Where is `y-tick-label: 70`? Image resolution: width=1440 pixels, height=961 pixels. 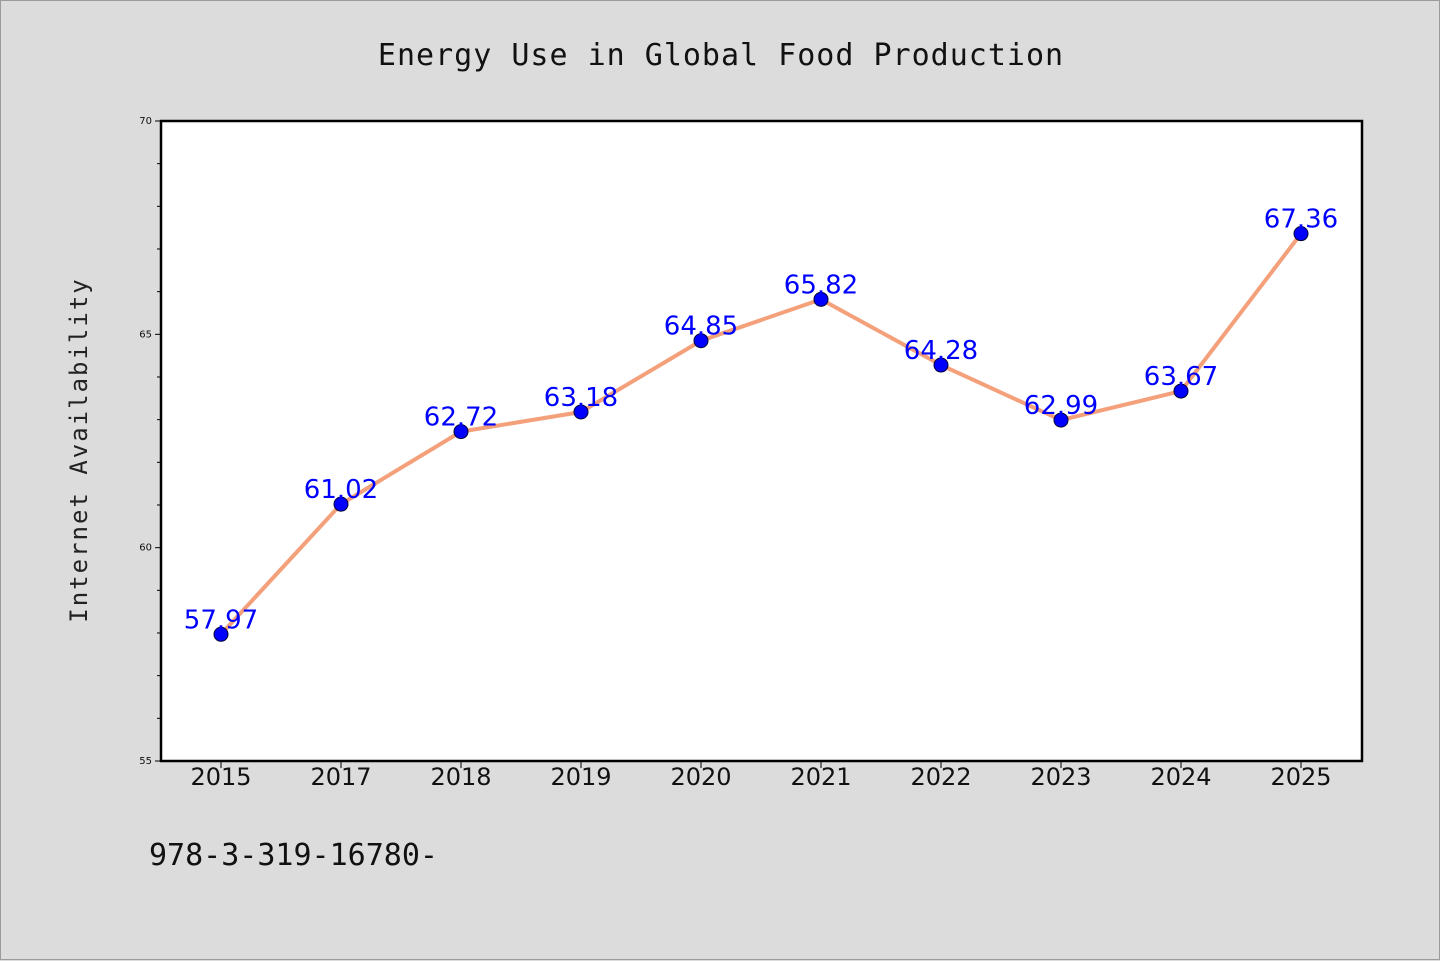
y-tick-label: 70 is located at coordinates (145, 121).